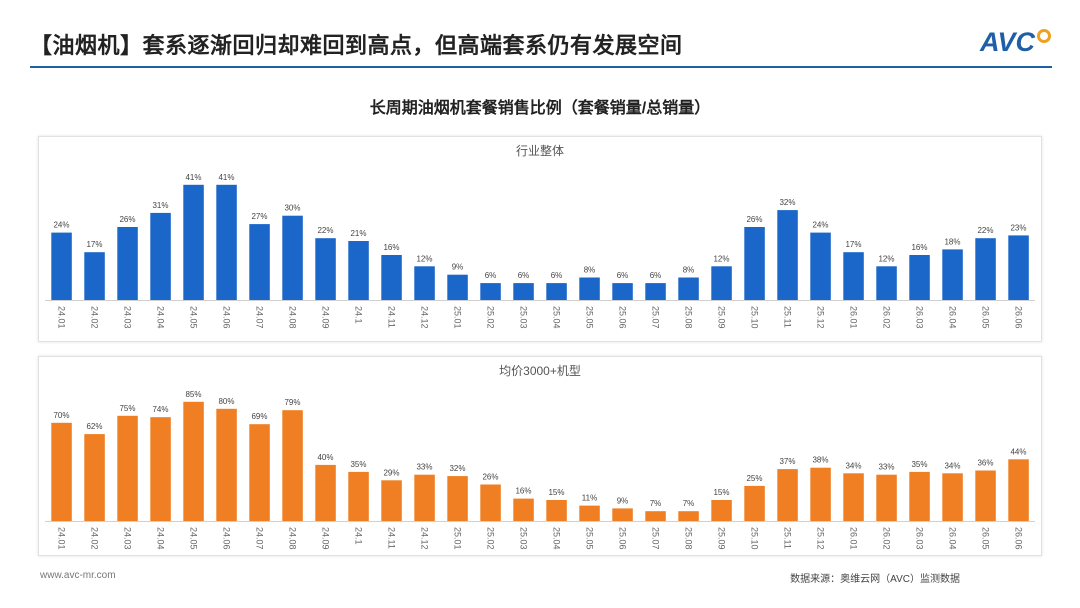 The image size is (1080, 608). I want to click on tick-label-group: 25.10, so click(755, 538).